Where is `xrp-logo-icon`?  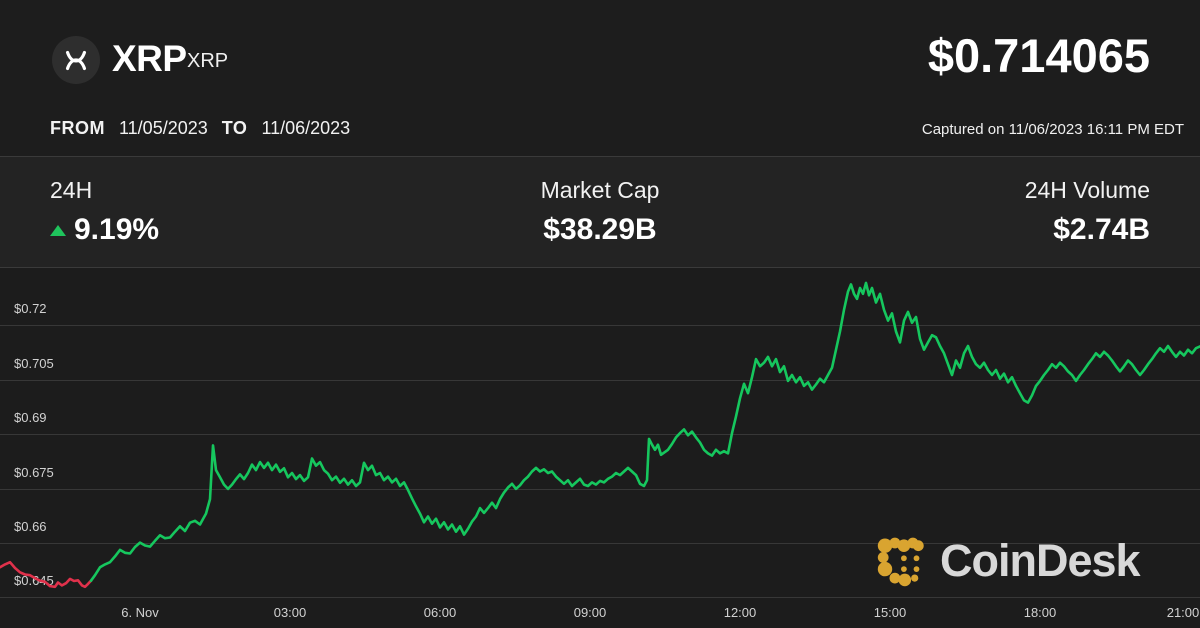 xrp-logo-icon is located at coordinates (76, 60).